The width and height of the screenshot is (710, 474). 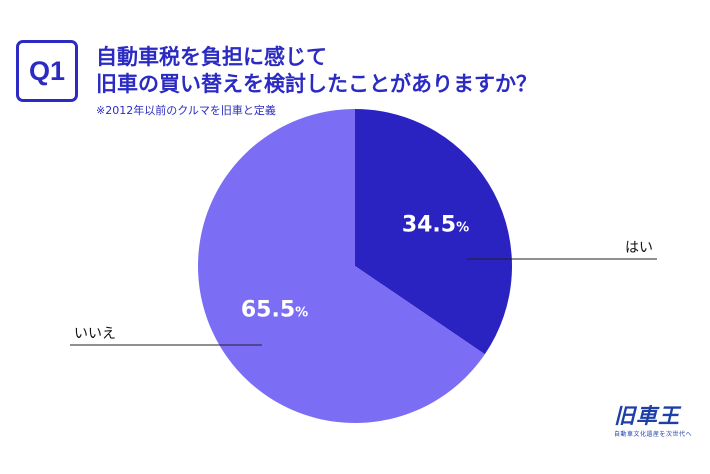 What do you see at coordinates (435, 224) in the screenshot?
I see `pie-value-label-yes: 34.5%` at bounding box center [435, 224].